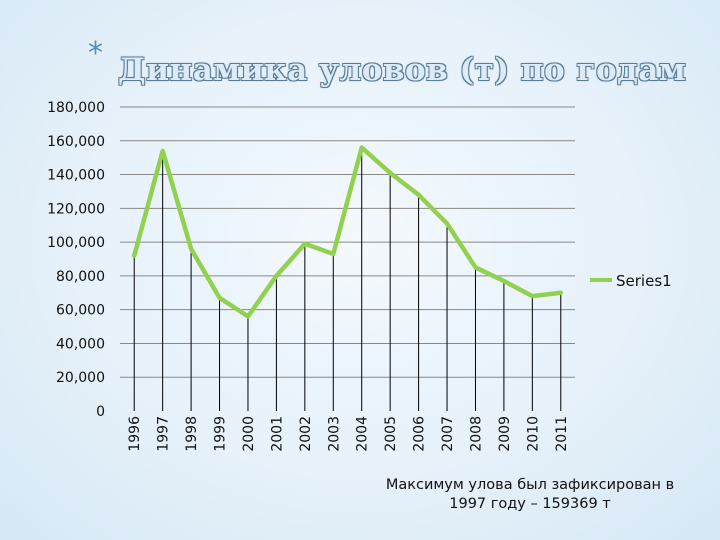  What do you see at coordinates (391, 434) in the screenshot?
I see `x-tick-label: 2005` at bounding box center [391, 434].